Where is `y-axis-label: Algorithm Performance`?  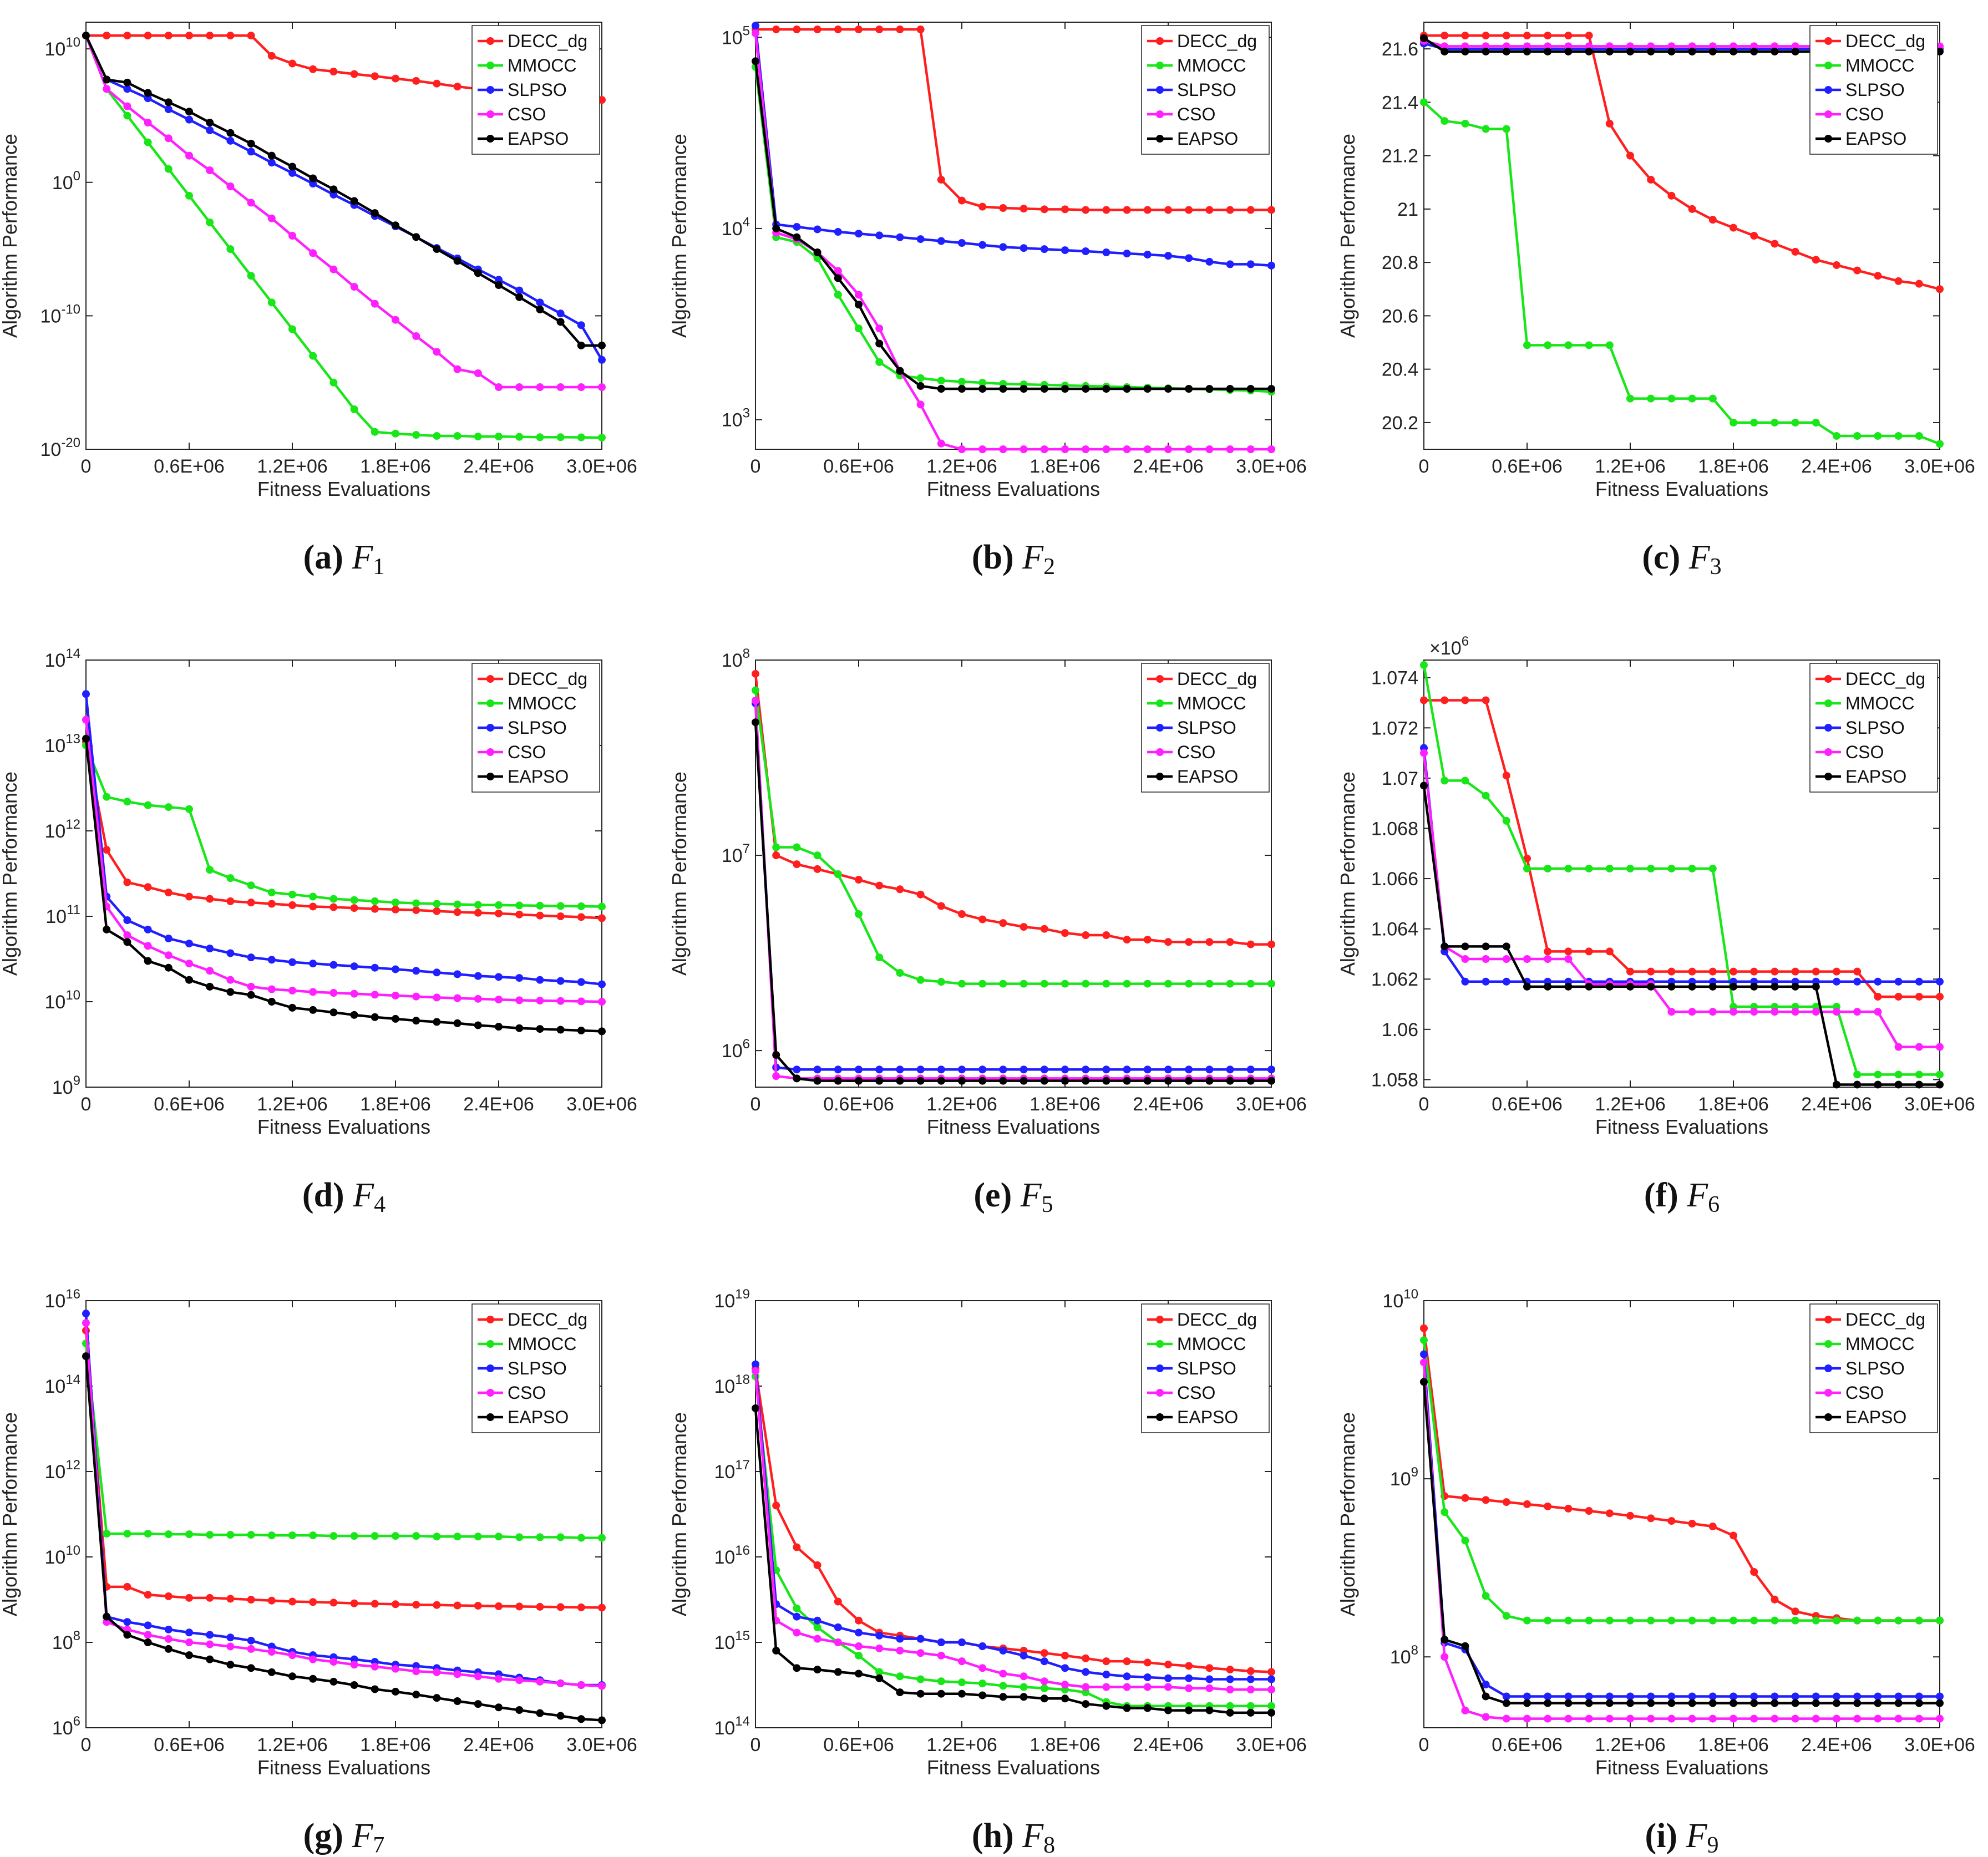
y-axis-label: Algorithm Performance is located at coordinates (1347, 874).